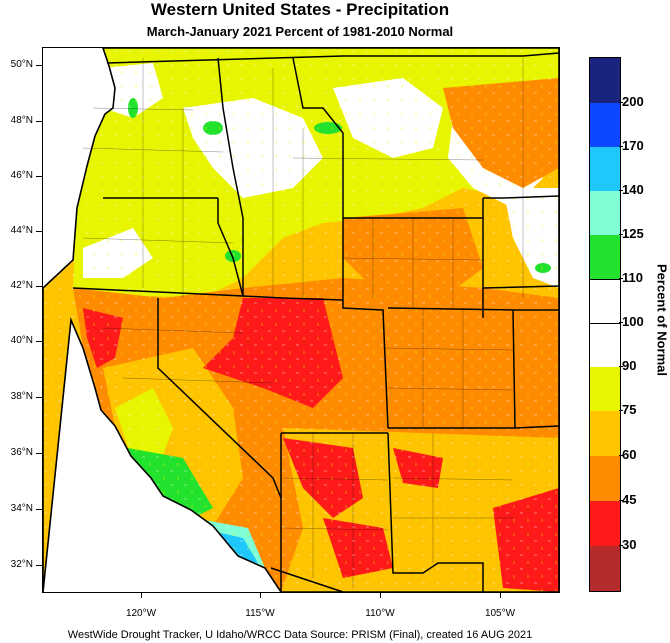 The image size is (670, 643). What do you see at coordinates (21, 230) in the screenshot?
I see `lat-label-44: 44°N` at bounding box center [21, 230].